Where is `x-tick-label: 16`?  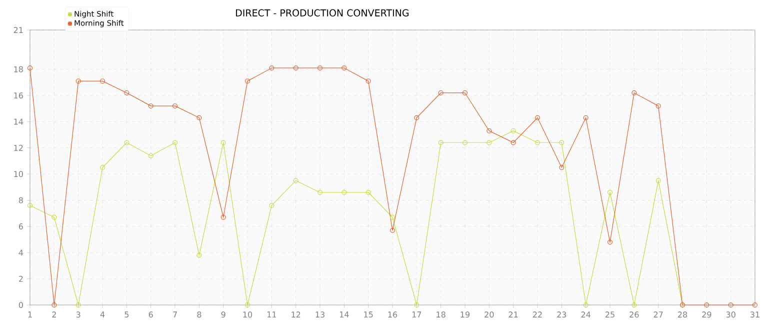
x-tick-label: 16 is located at coordinates (393, 315).